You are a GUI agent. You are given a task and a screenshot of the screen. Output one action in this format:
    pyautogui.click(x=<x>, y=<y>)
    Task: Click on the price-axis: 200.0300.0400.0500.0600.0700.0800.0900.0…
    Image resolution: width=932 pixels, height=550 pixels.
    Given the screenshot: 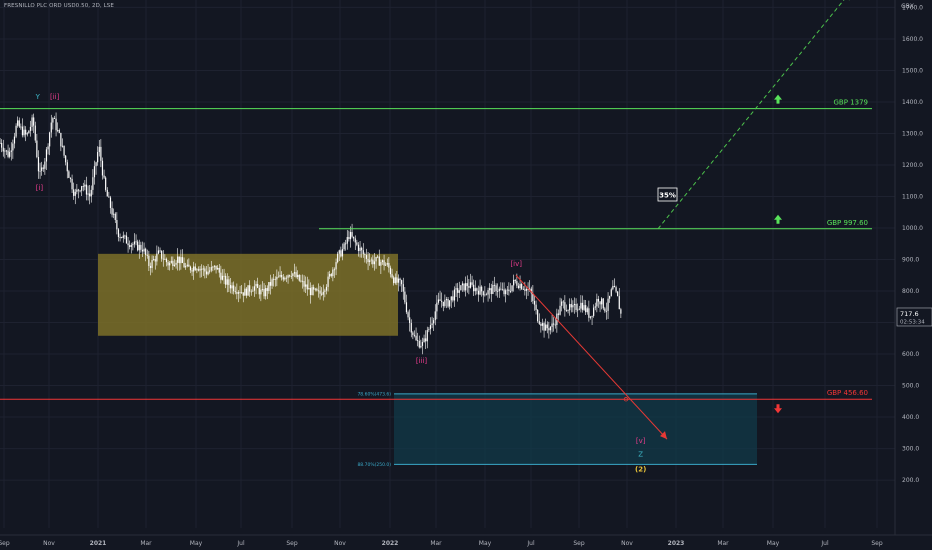 What is the action you would take?
    pyautogui.click(x=908, y=267)
    